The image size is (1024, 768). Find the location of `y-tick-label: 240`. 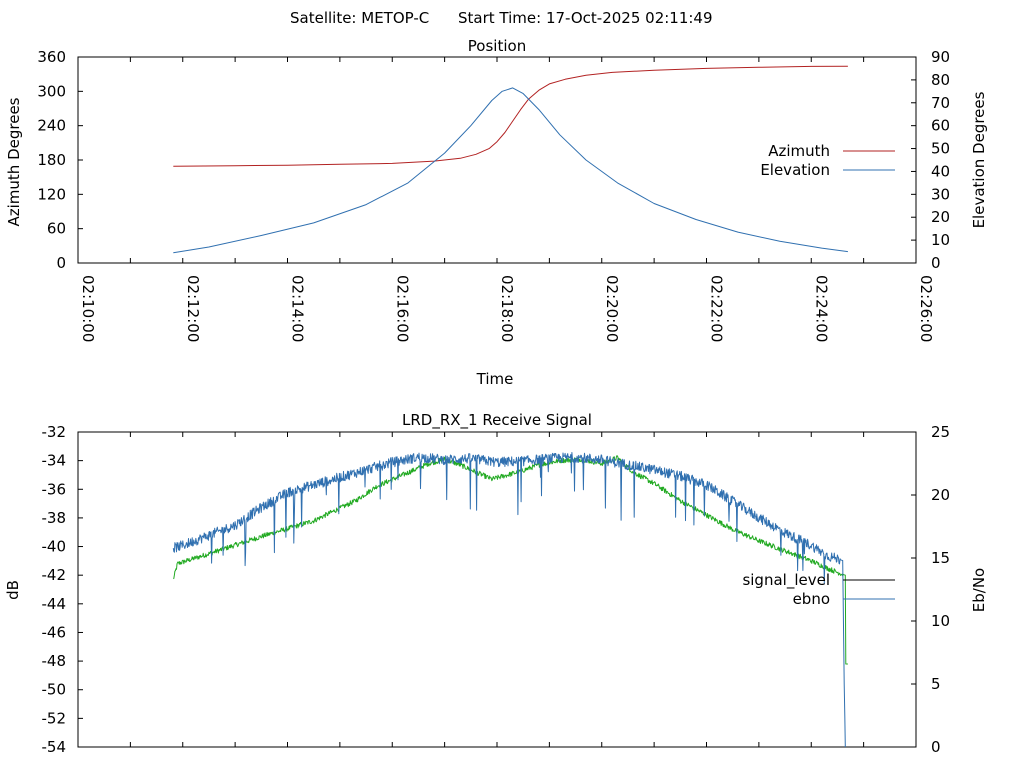

y-tick-label: 240 is located at coordinates (51, 126).